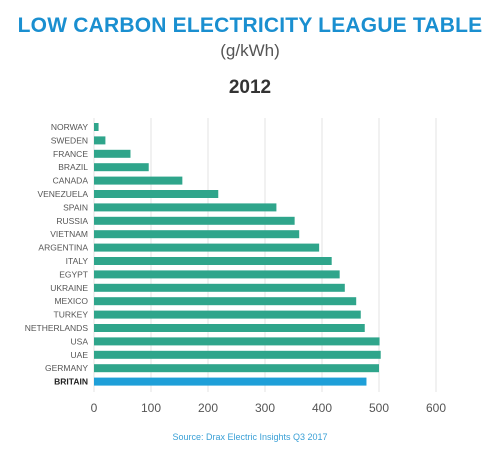 The image size is (500, 465). What do you see at coordinates (80, 341) in the screenshot?
I see `category-label: USA` at bounding box center [80, 341].